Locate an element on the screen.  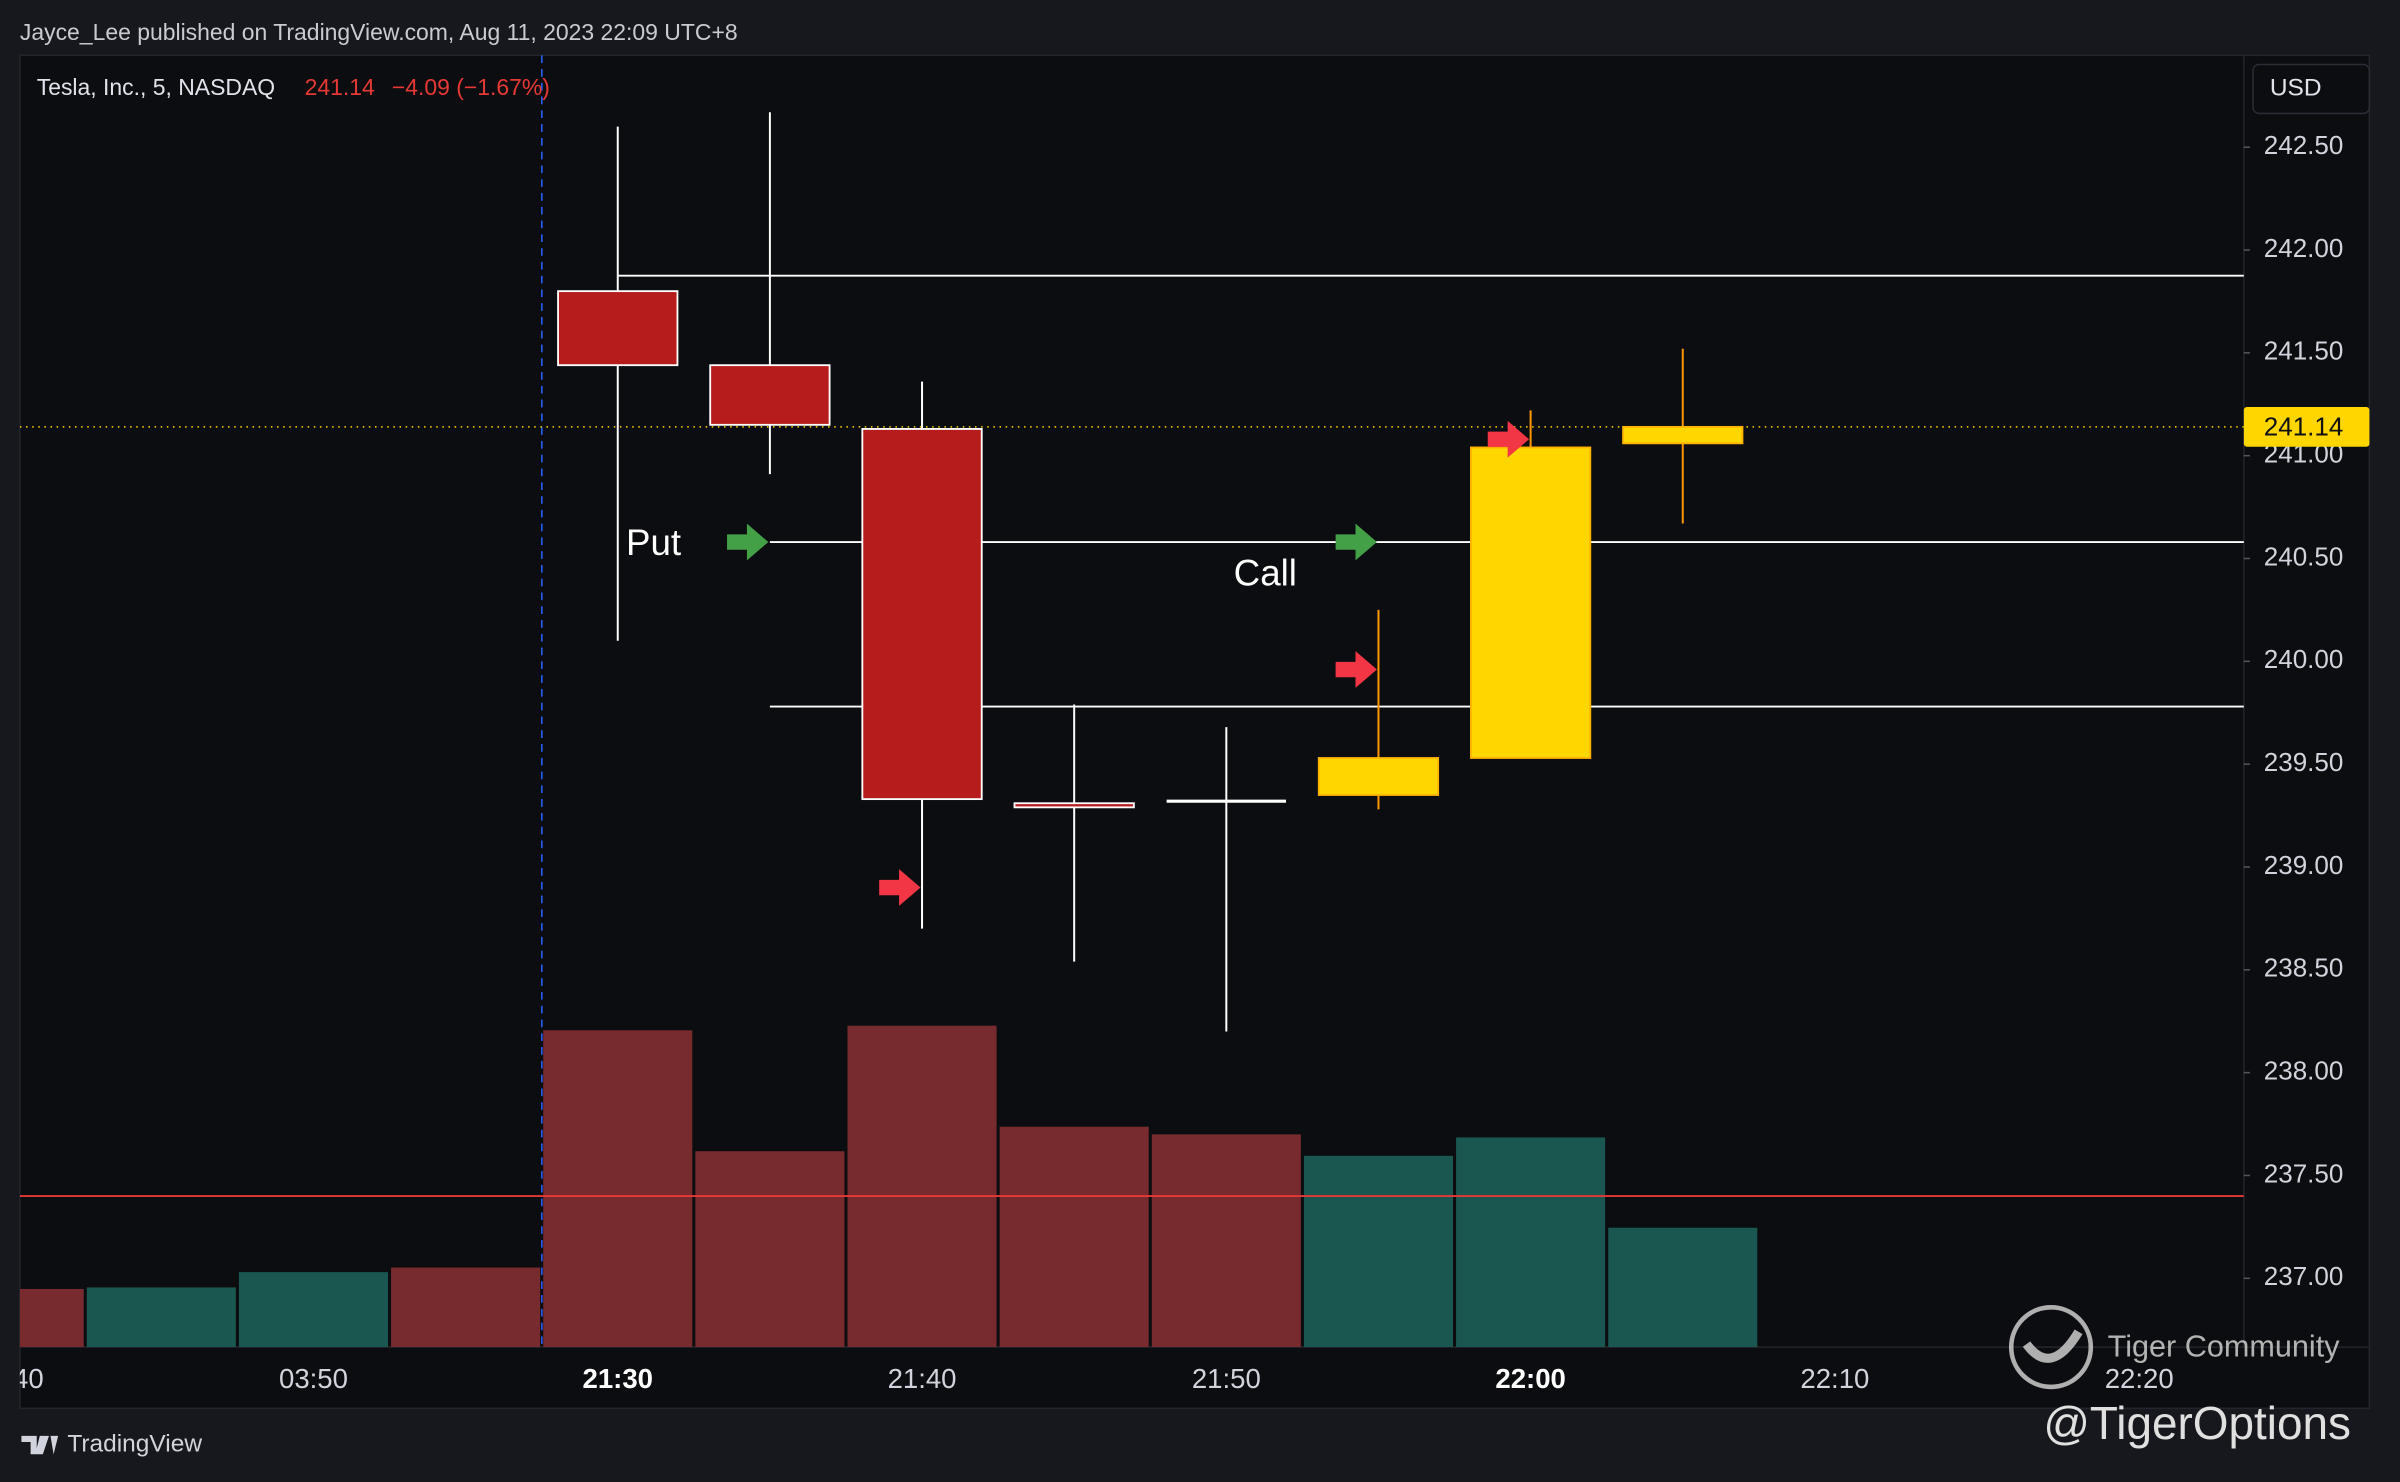
y-tick-label: 237.00 is located at coordinates (2304, 1276).